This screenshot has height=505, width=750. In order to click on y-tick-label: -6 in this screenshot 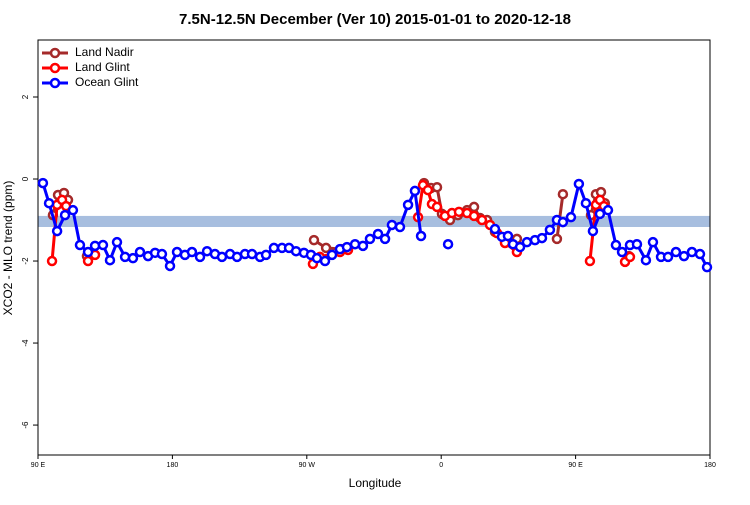, I will do `click(25, 425)`.